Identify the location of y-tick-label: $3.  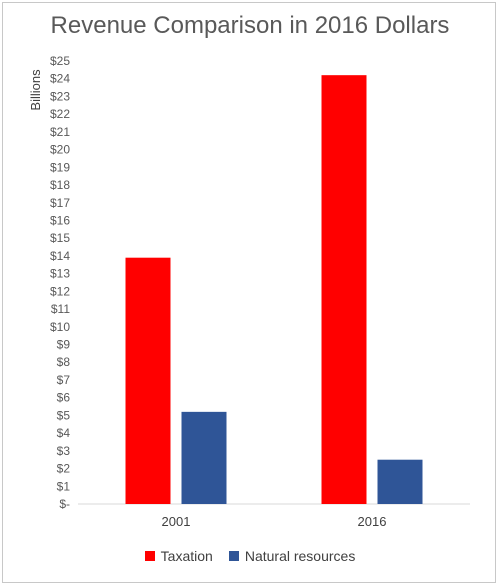
(64, 451).